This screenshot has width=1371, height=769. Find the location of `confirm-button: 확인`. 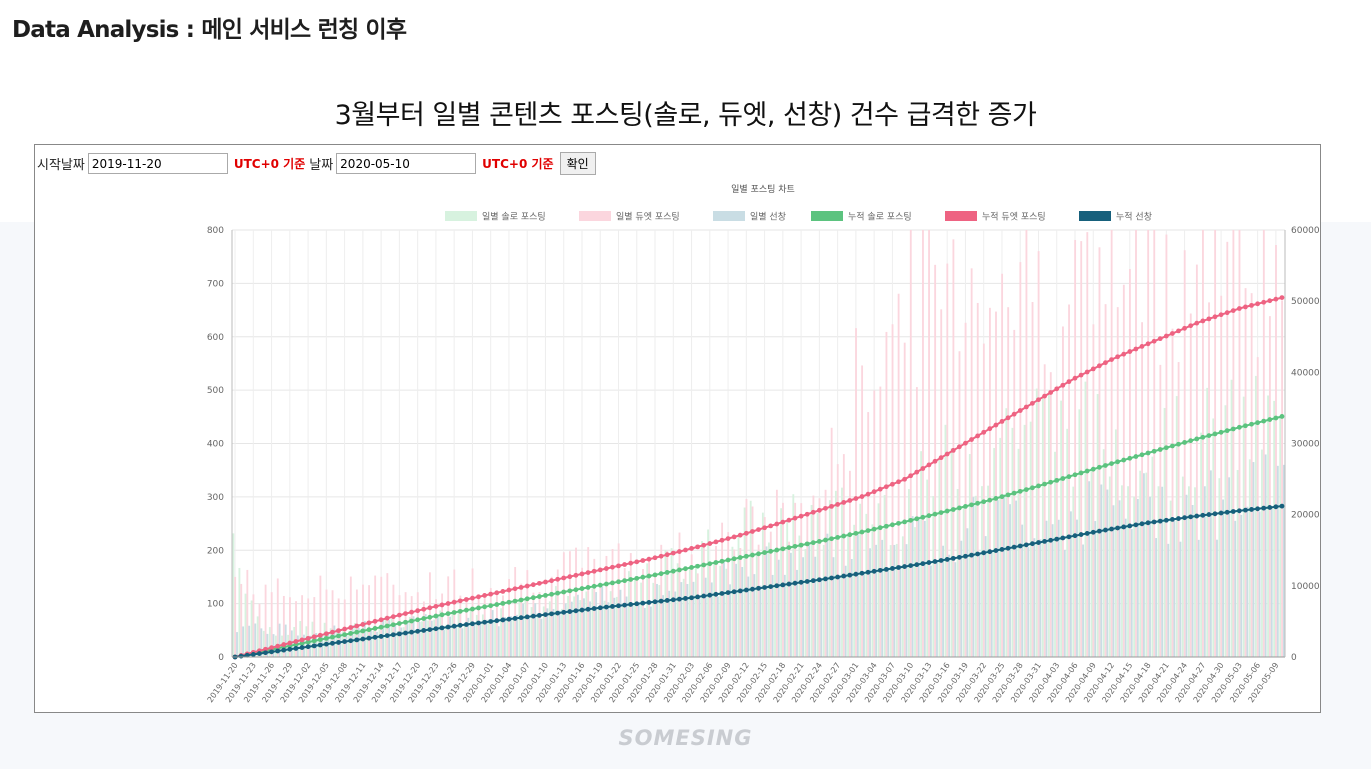

confirm-button: 확인 is located at coordinates (577, 163).